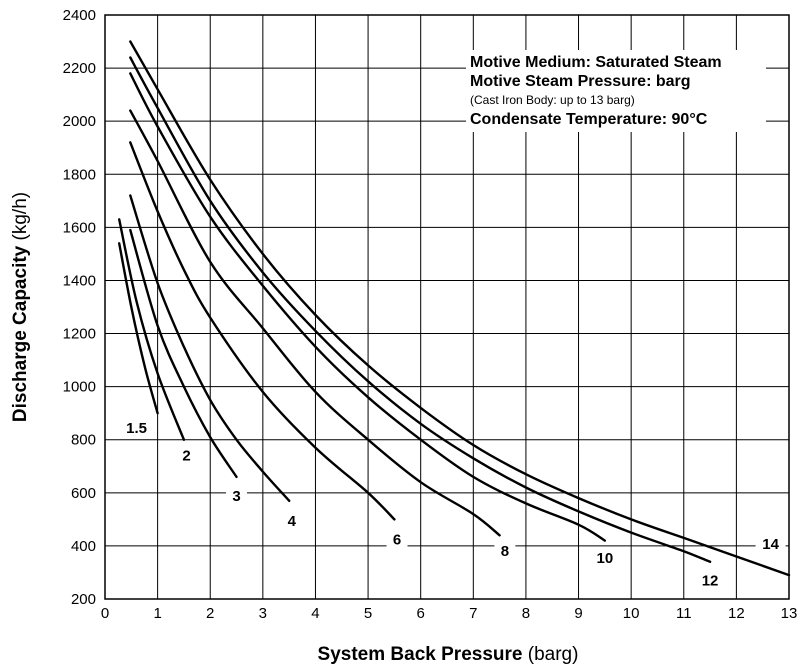 The width and height of the screenshot is (800, 665). Describe the element at coordinates (420, 654) in the screenshot. I see `x-axis-title-main: System Back Pressure` at that location.